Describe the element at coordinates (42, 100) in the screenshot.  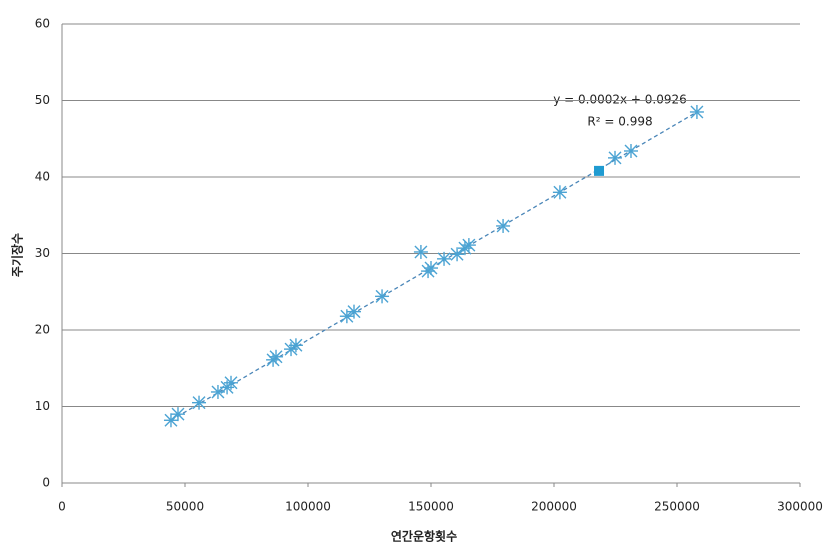
I see `y-tick-label: 50` at that location.